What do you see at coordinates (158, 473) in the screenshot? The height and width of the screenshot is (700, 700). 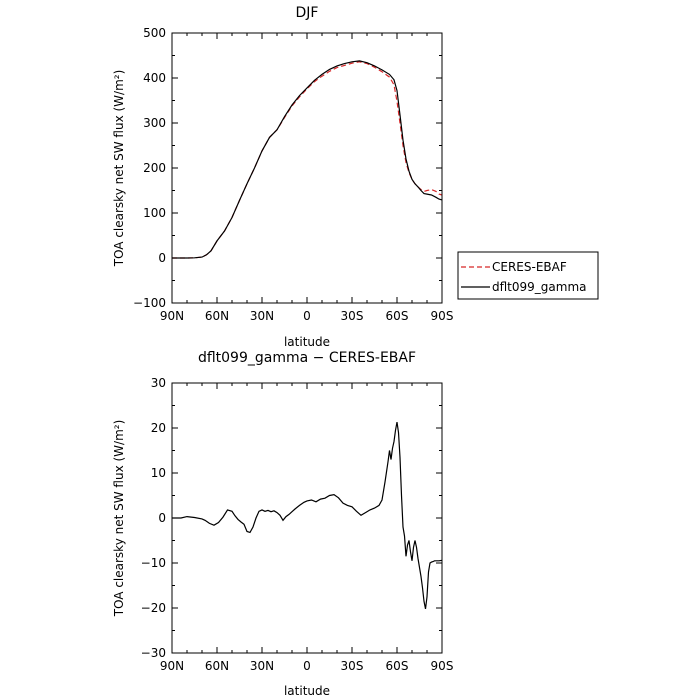 I see `y-tick-label: 10` at bounding box center [158, 473].